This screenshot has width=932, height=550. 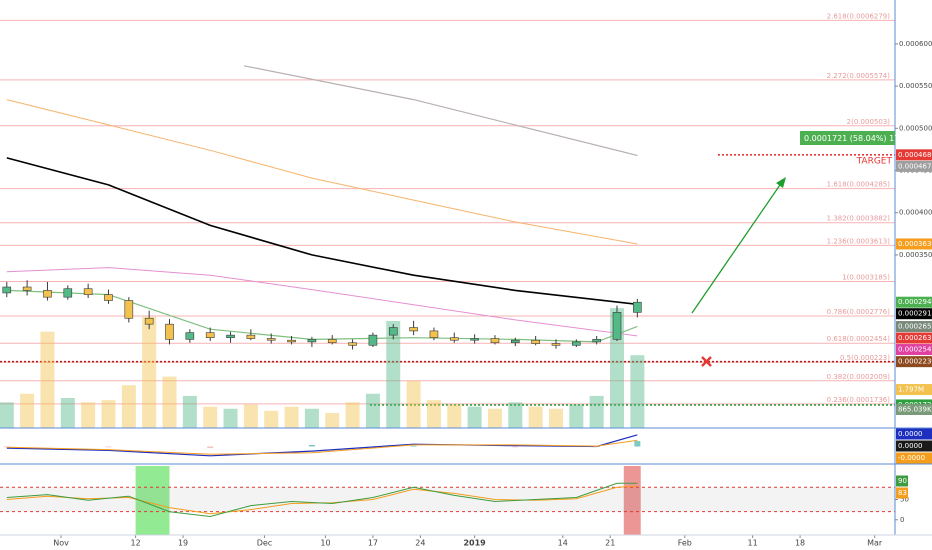 What do you see at coordinates (875, 543) in the screenshot?
I see `x-tick-label: Mar` at bounding box center [875, 543].